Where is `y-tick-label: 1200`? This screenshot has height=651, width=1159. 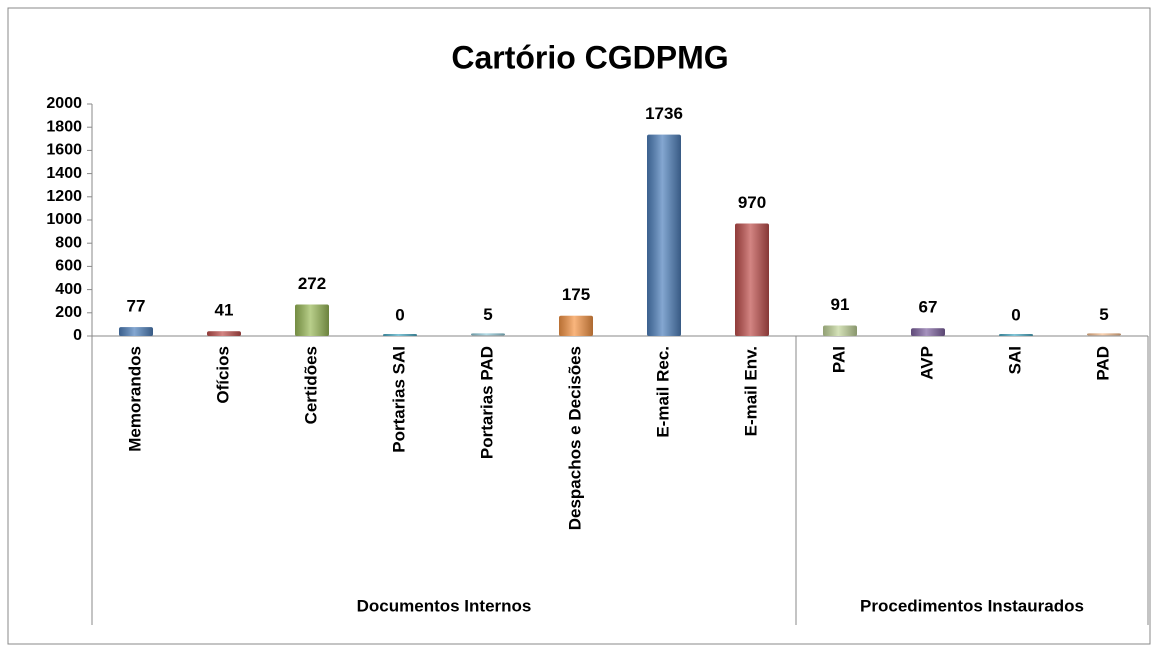 y-tick-label: 1200 is located at coordinates (64, 196).